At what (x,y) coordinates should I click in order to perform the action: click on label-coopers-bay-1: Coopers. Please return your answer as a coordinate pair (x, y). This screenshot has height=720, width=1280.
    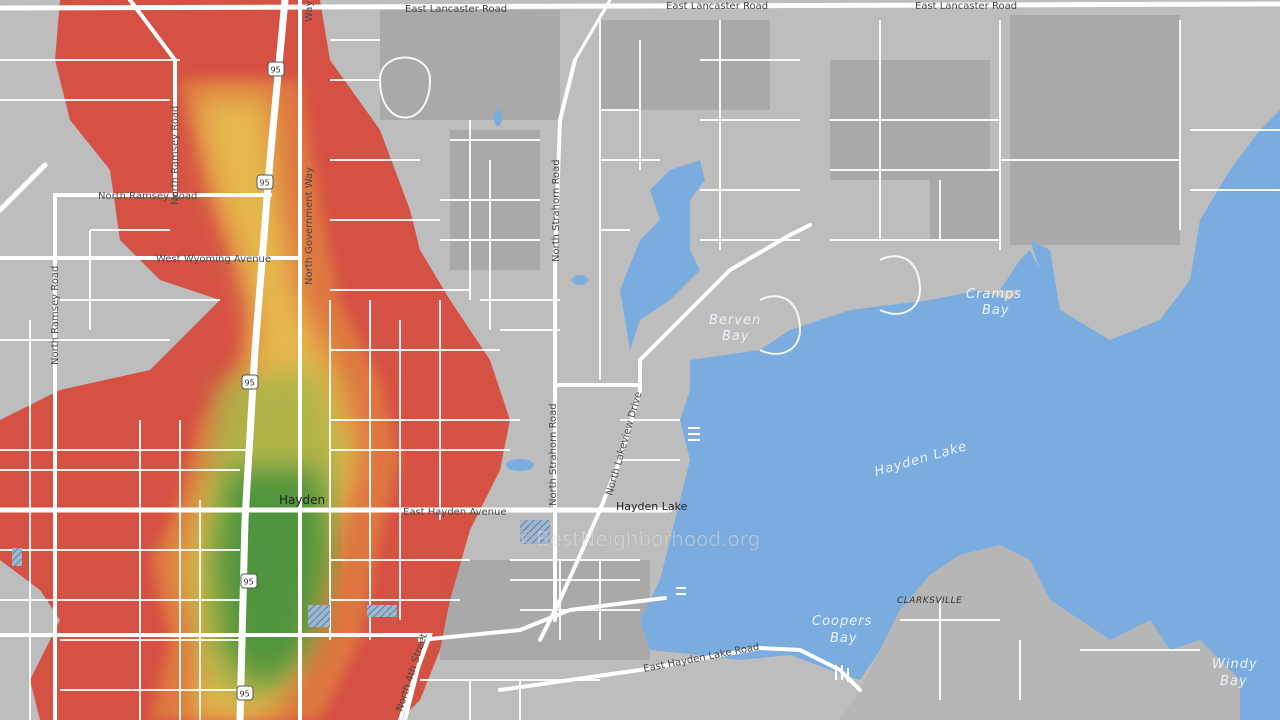
    Looking at the image, I should click on (842, 621).